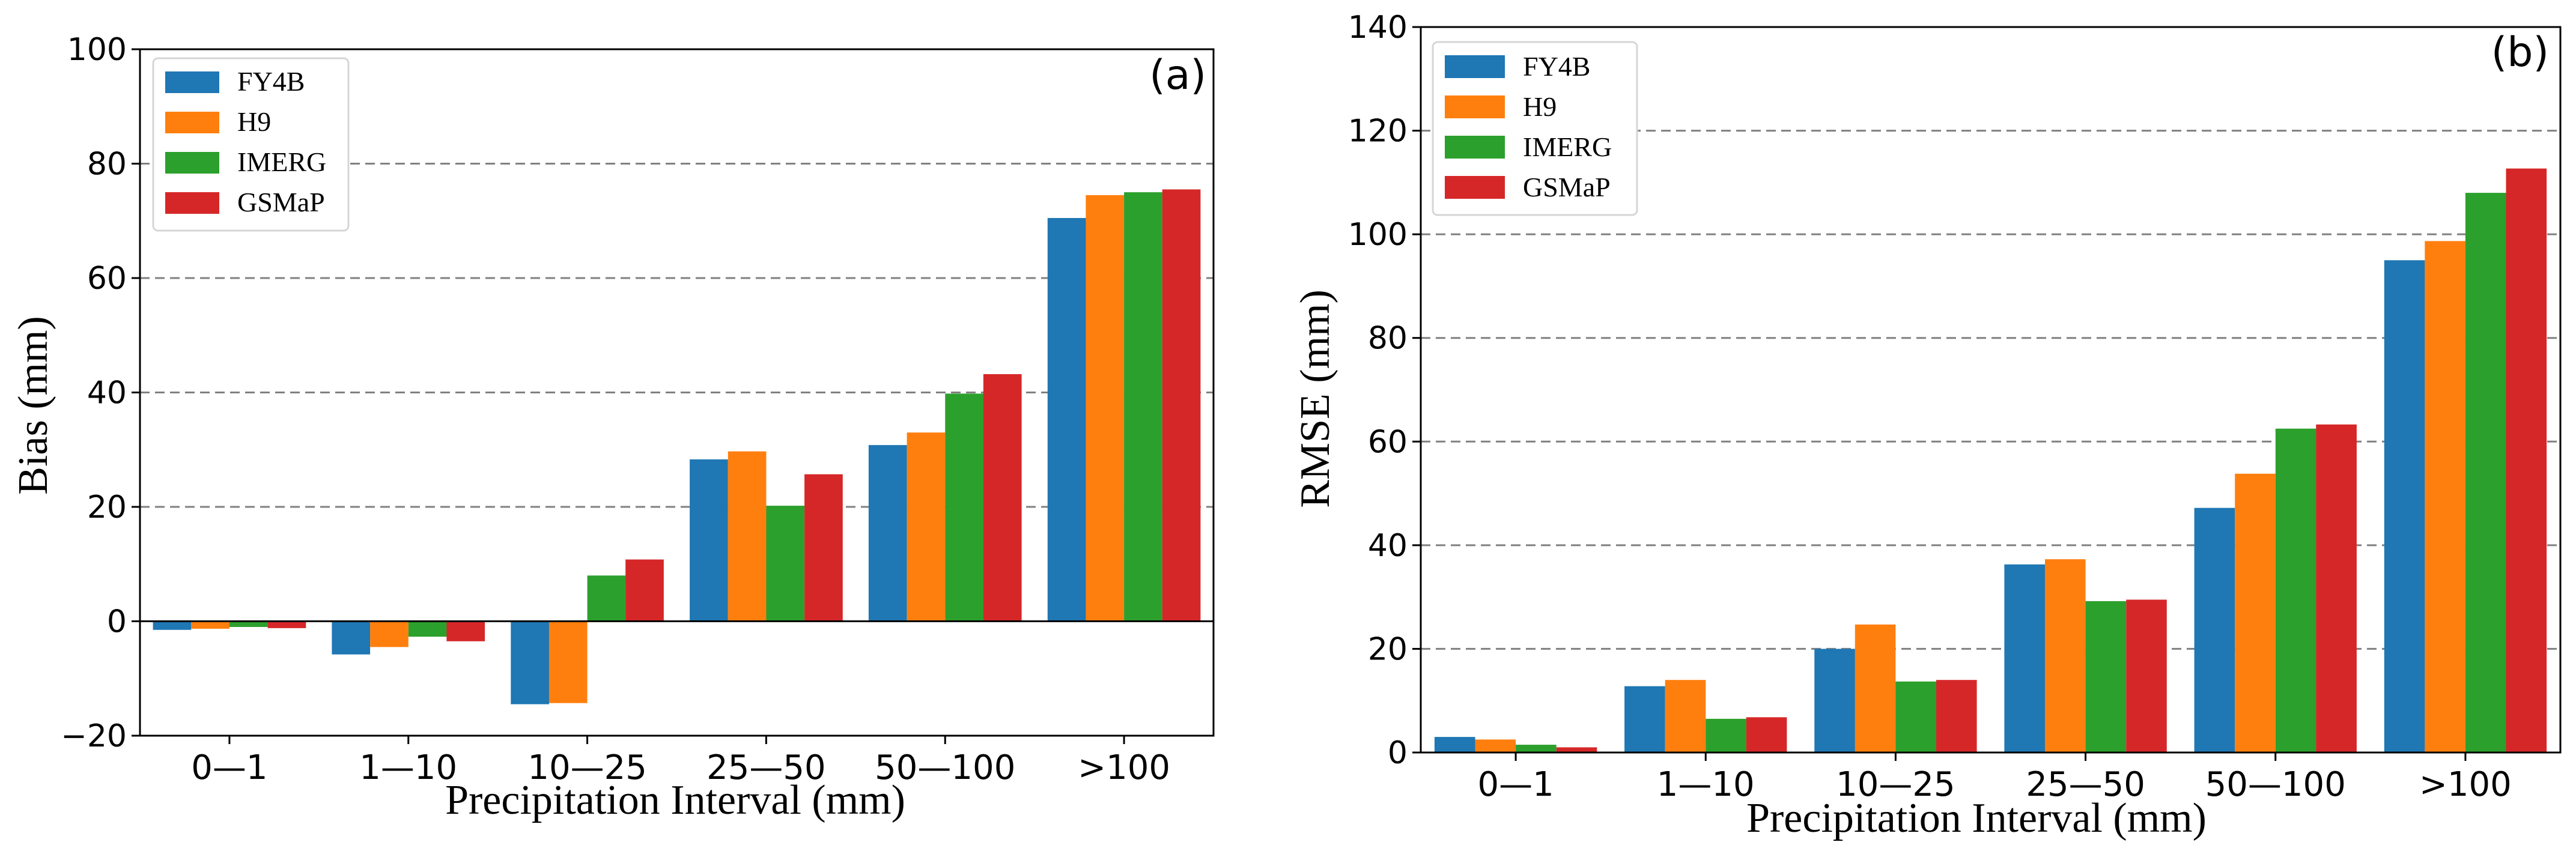 This screenshot has height=863, width=2576. What do you see at coordinates (281, 202) in the screenshot?
I see `panel-a-legend-label-gsmap: GSMaP` at bounding box center [281, 202].